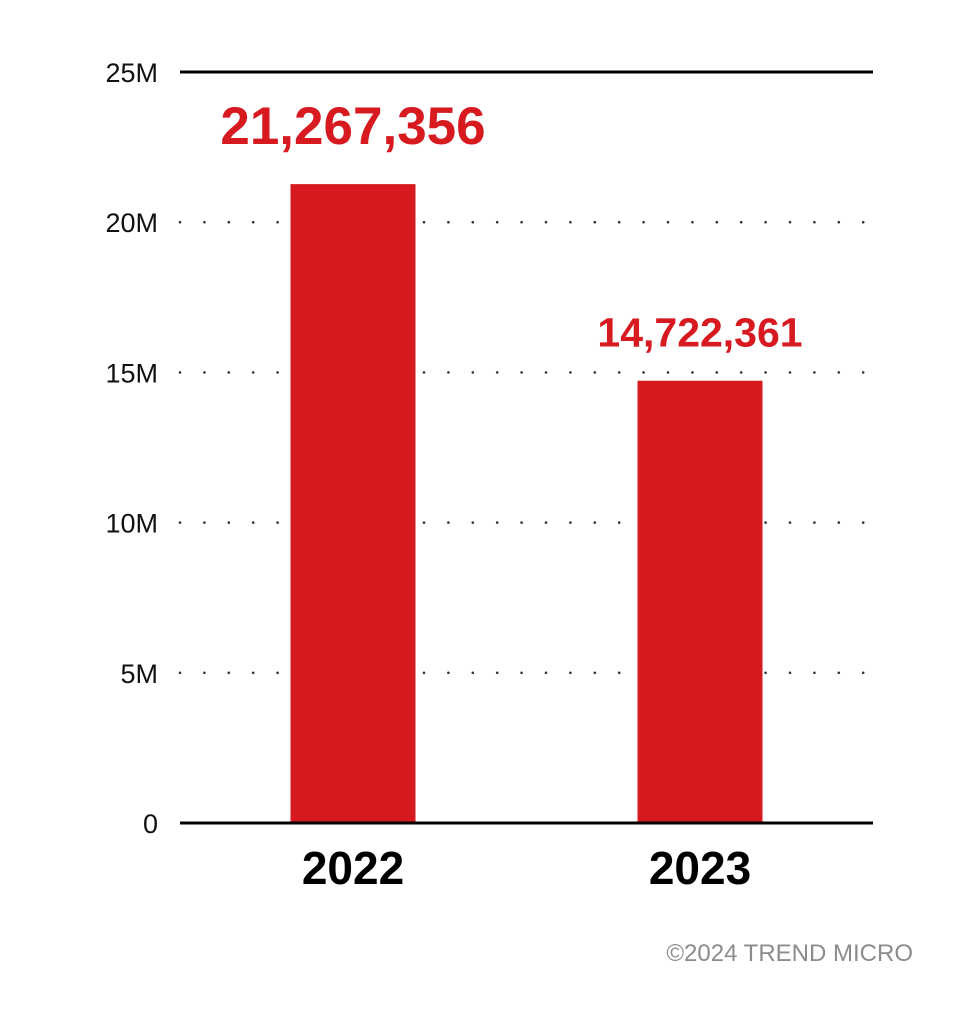  Describe the element at coordinates (353, 868) in the screenshot. I see `x-category-label-2022: 2022` at that location.